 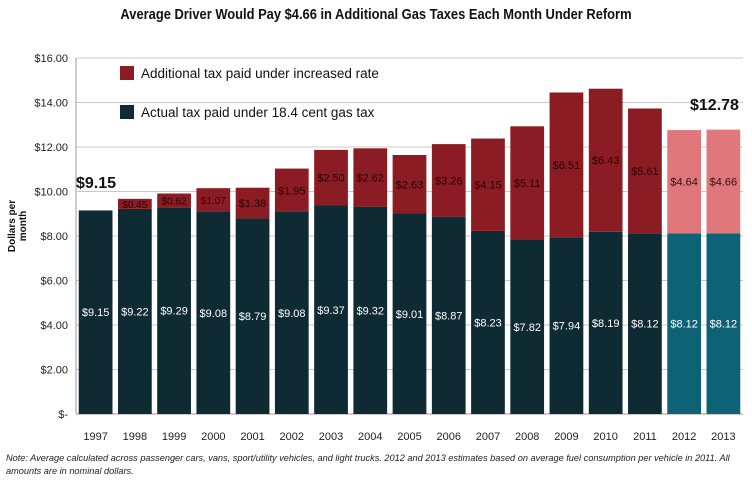 What do you see at coordinates (723, 437) in the screenshot?
I see `x-tick-label: 2013` at bounding box center [723, 437].